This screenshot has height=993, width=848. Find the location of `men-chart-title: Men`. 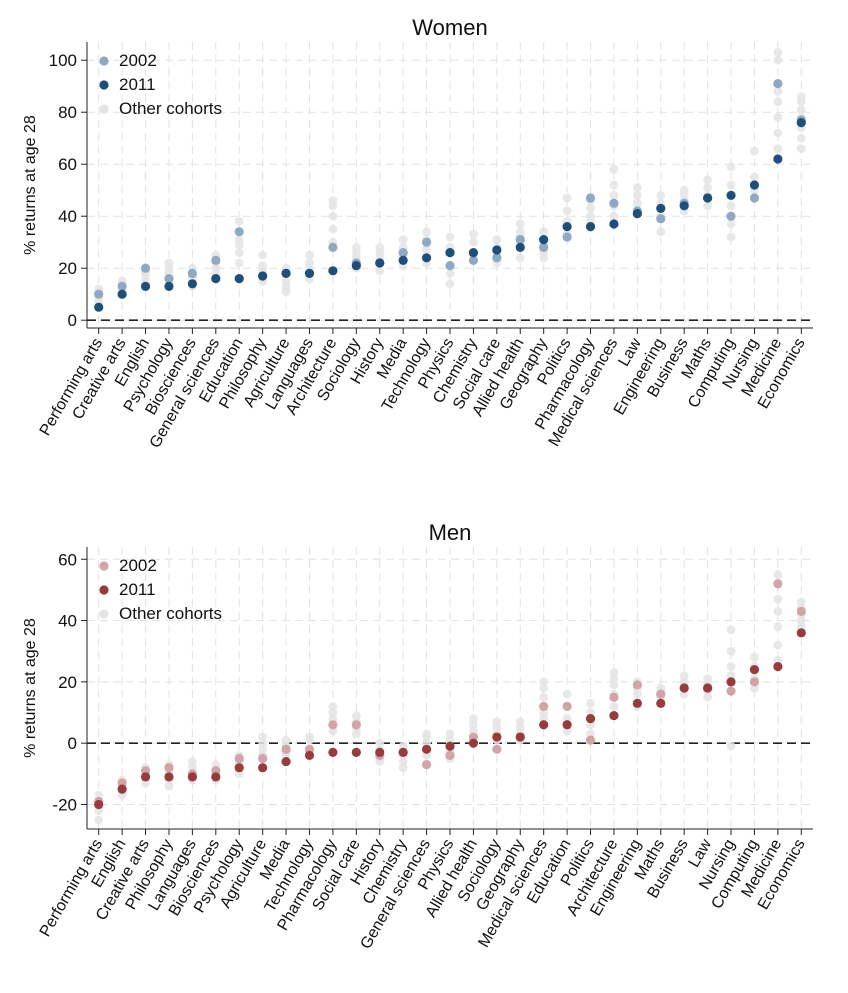

men-chart-title: Men is located at coordinates (450, 532).